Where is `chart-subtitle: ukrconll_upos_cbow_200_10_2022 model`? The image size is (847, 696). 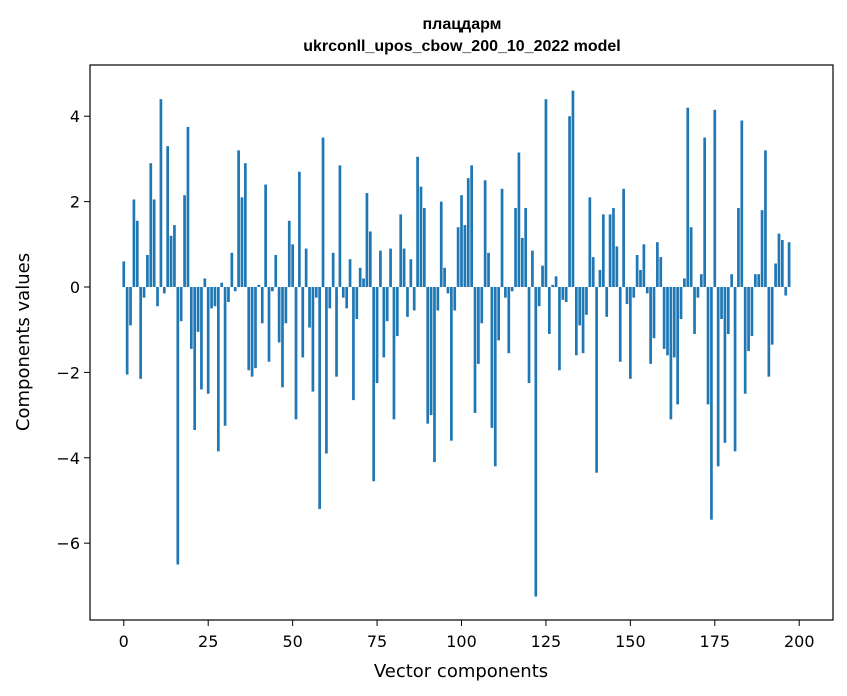 chart-subtitle: ukrconll_upos_cbow_200_10_2022 model is located at coordinates (461, 46).